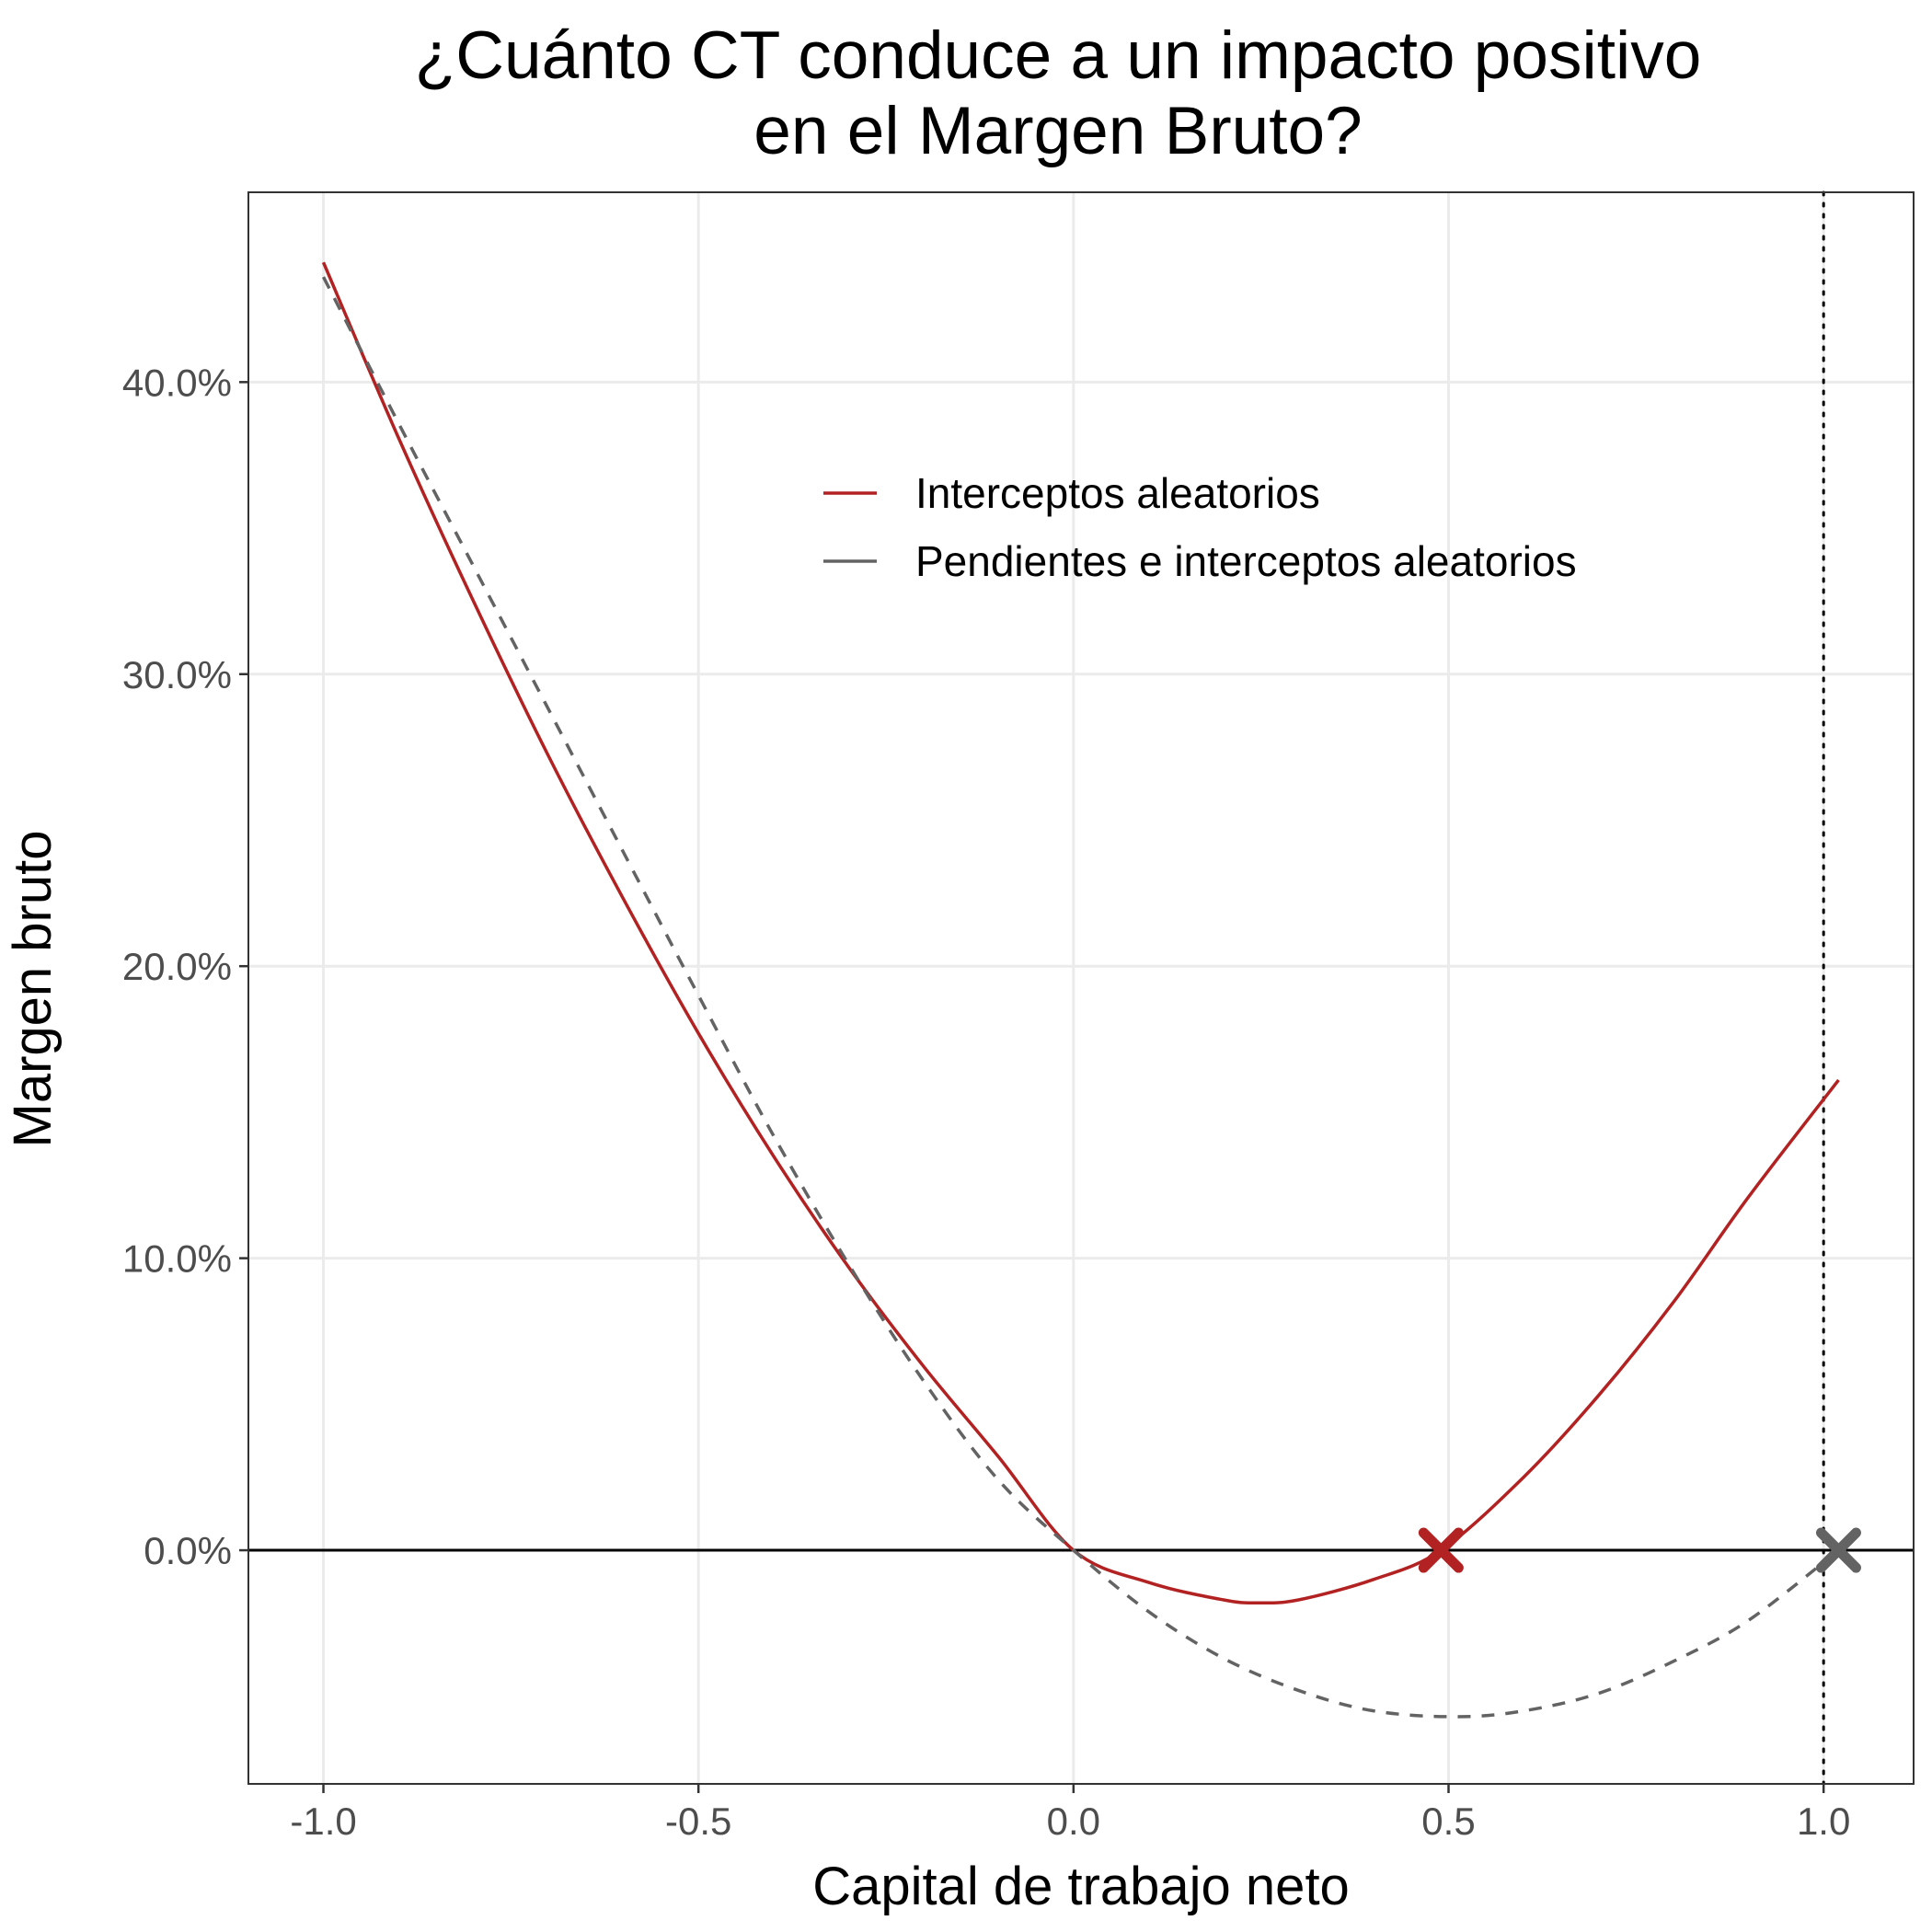 The image size is (1932, 1932). Describe the element at coordinates (177, 382) in the screenshot. I see `y-tick-label-4: 40.0%` at that location.